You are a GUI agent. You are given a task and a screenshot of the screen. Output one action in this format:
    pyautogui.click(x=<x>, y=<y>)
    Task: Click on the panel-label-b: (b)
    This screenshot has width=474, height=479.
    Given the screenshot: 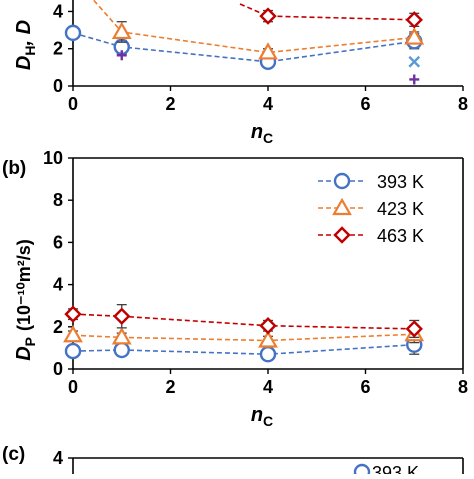 What is the action you would take?
    pyautogui.click(x=14, y=168)
    